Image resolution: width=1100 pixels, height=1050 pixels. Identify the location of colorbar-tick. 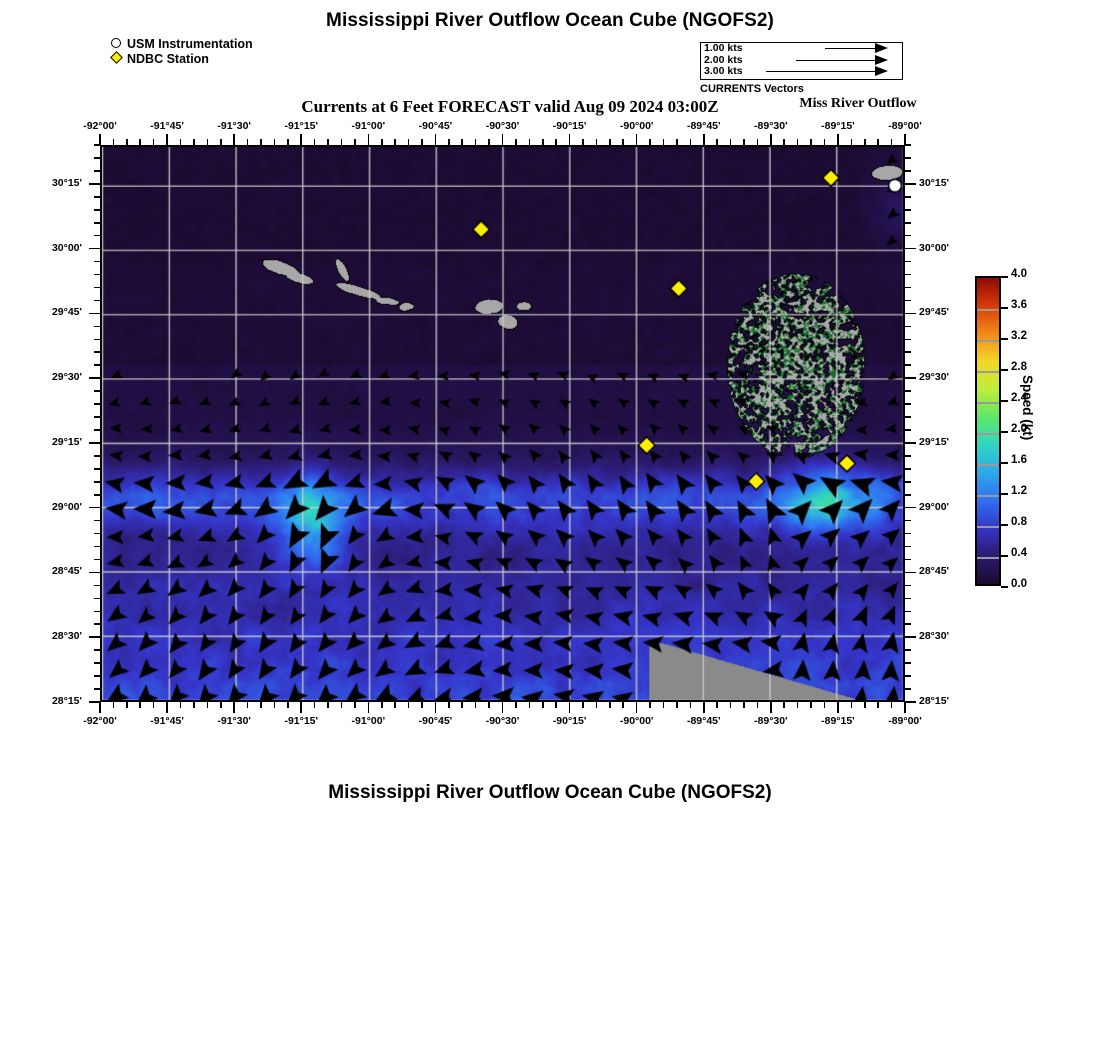
(1004, 556).